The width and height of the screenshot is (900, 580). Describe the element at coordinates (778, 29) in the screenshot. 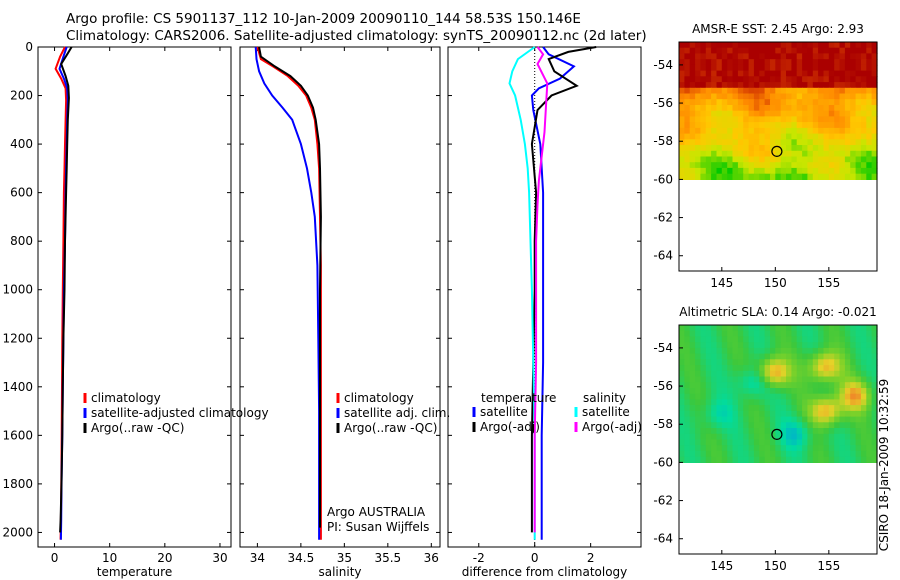

I see `map-title: AMSR-E SST: 2.45 Argo: 2.93` at that location.